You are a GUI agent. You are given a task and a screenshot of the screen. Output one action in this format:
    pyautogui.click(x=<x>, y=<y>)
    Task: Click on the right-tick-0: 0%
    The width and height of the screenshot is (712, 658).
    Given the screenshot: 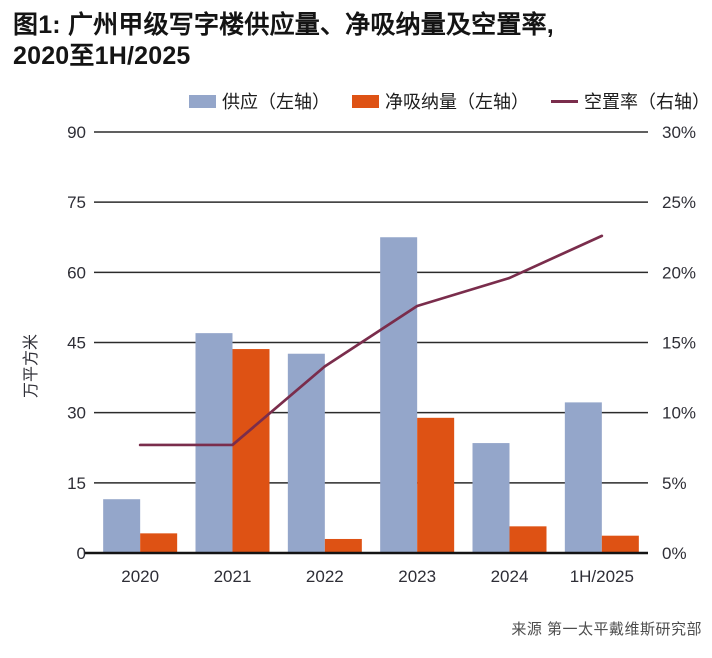 What is the action you would take?
    pyautogui.click(x=674, y=553)
    